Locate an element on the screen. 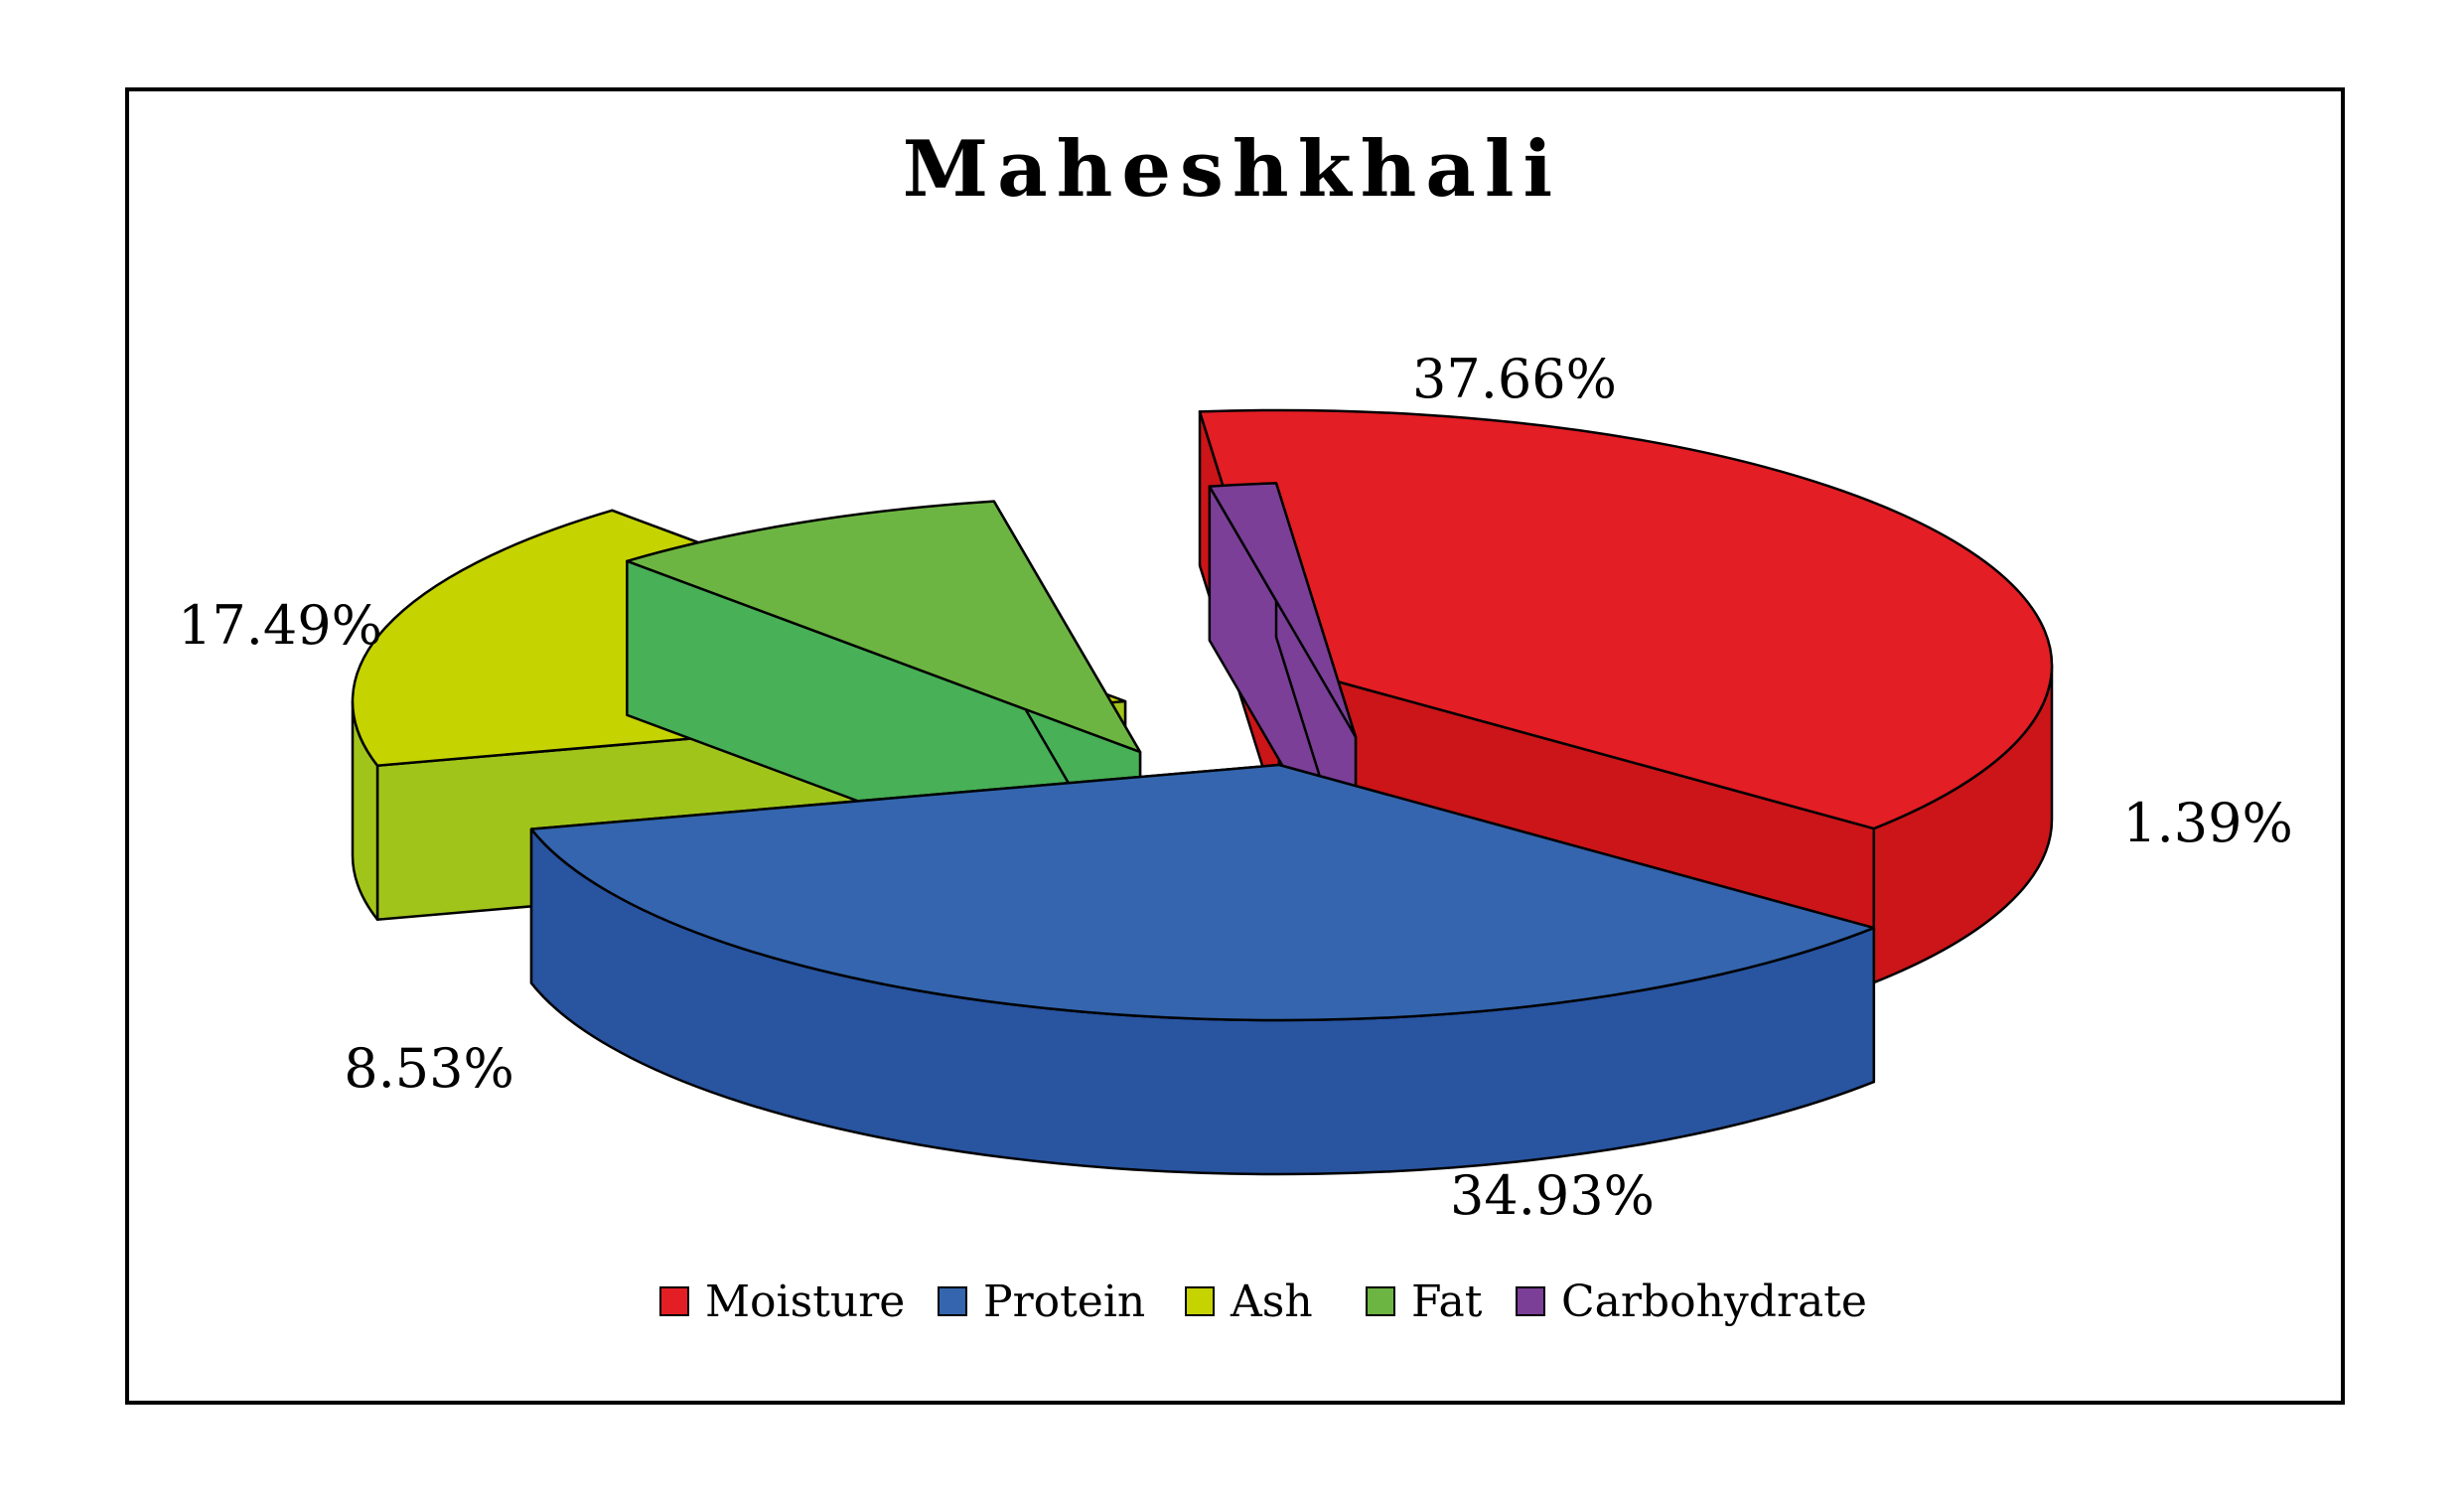 Image resolution: width=2464 pixels, height=1501 pixels. data-label-fat: 8.53% is located at coordinates (429, 1068).